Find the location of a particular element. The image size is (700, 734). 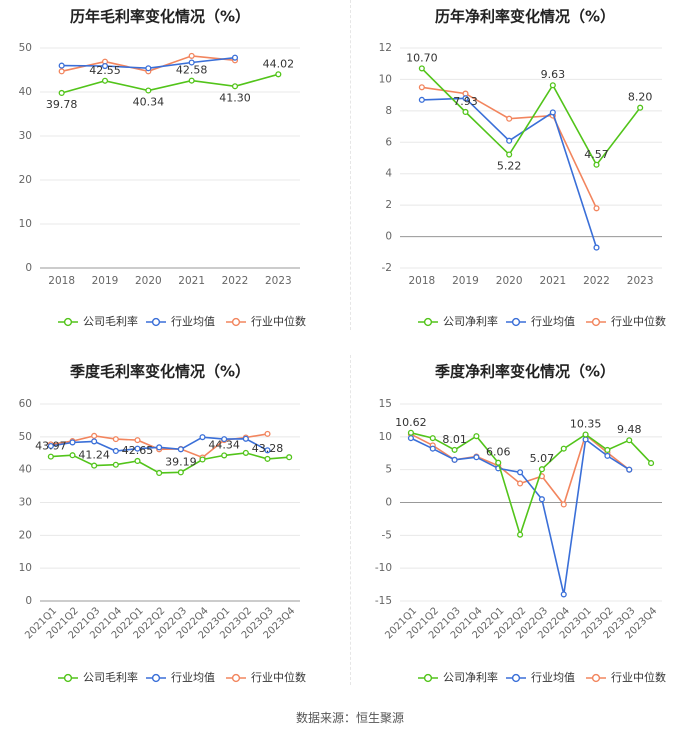

chart2-ytick-label: -2 is located at coordinates (387, 268).